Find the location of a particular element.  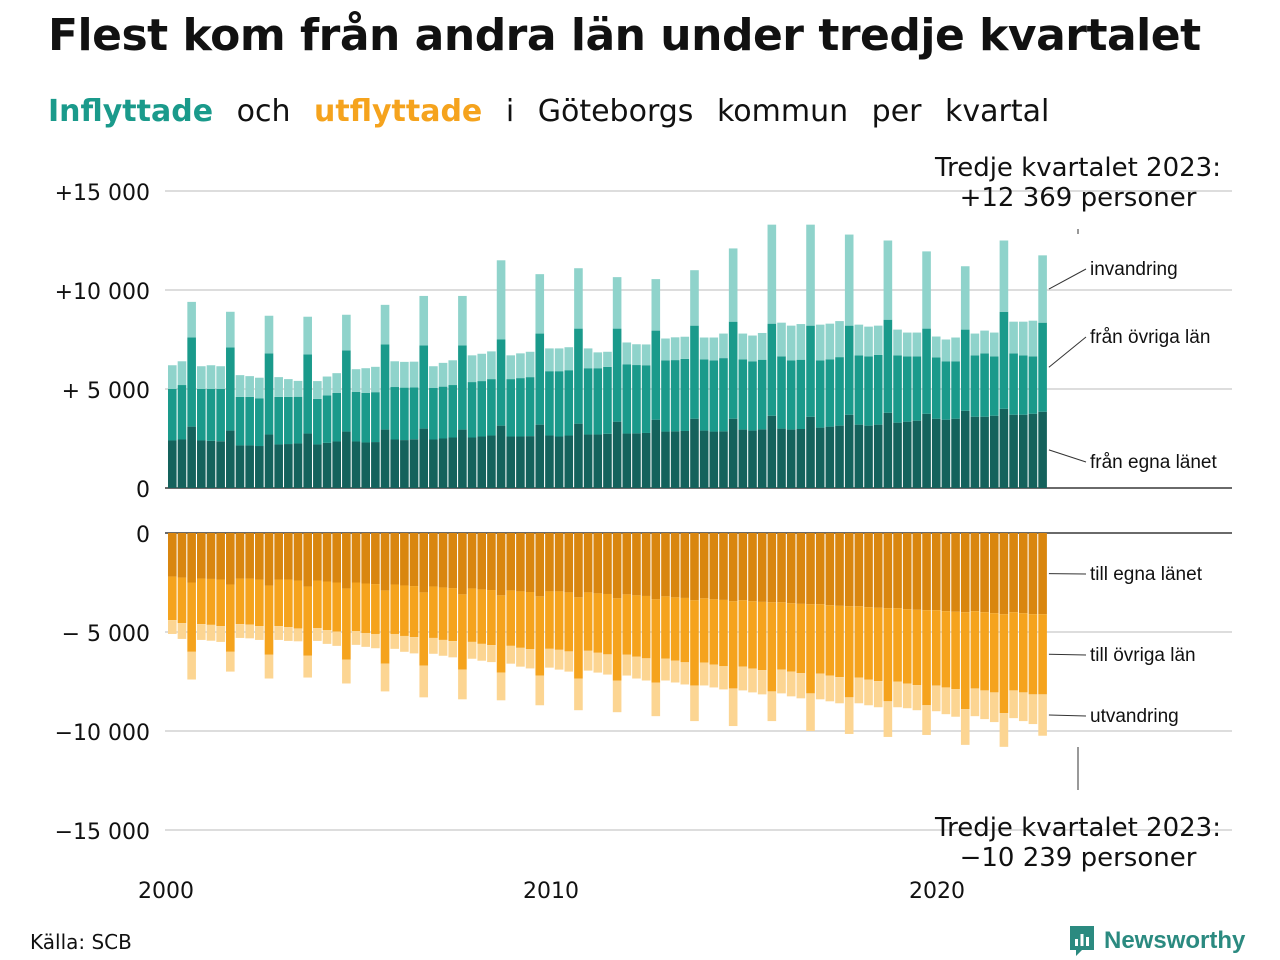

series-label-in: från övriga län is located at coordinates (1150, 337).